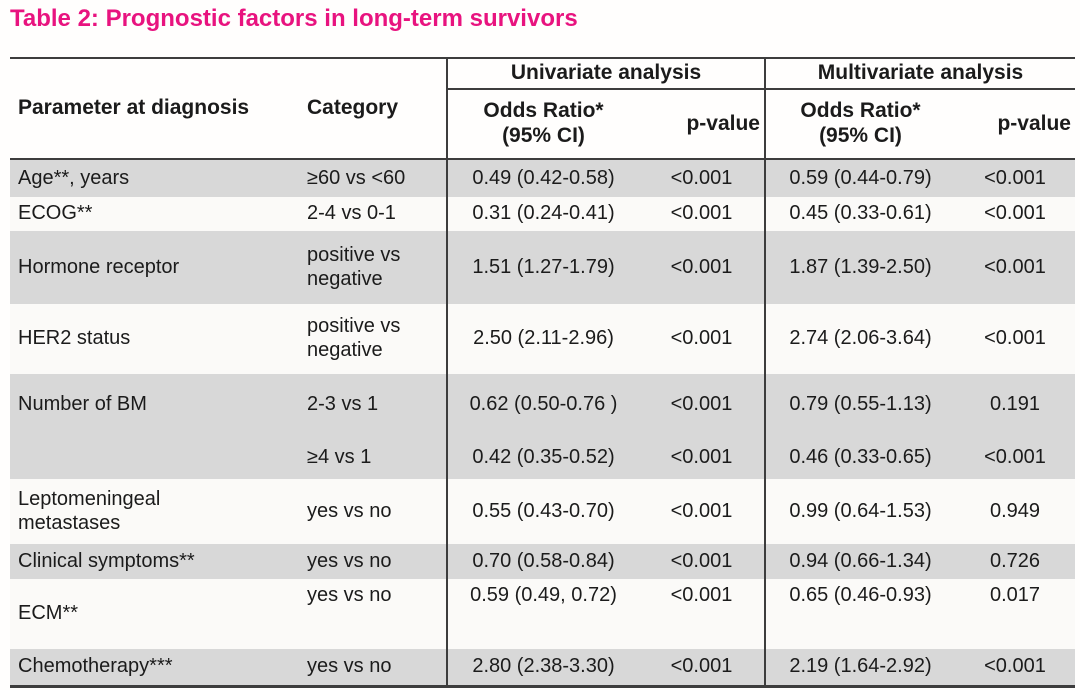 Image resolution: width=1080 pixels, height=690 pixels. Describe the element at coordinates (134, 108) in the screenshot. I see `header-parameter: Parameter at diagnosis` at that location.